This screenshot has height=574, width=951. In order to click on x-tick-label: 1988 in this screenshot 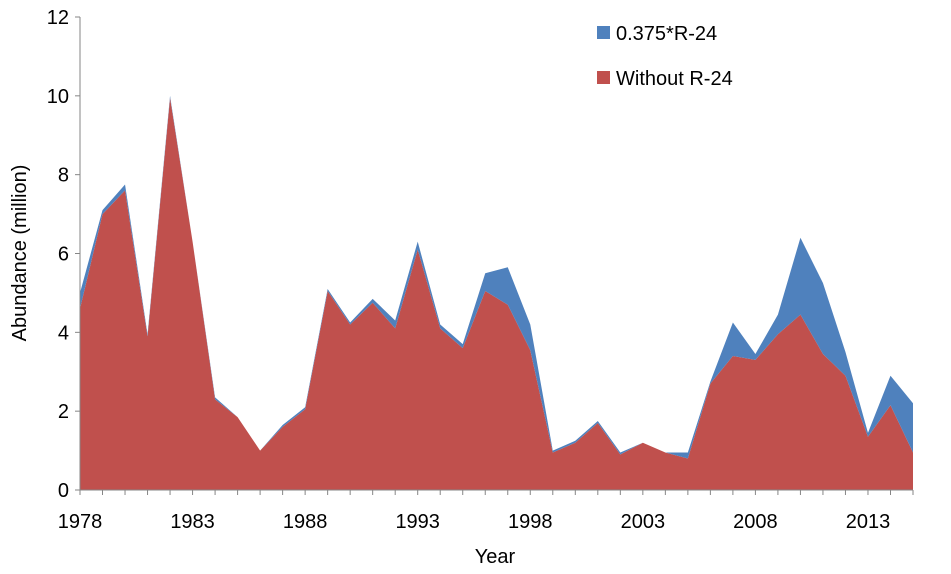, I will do `click(305, 522)`.